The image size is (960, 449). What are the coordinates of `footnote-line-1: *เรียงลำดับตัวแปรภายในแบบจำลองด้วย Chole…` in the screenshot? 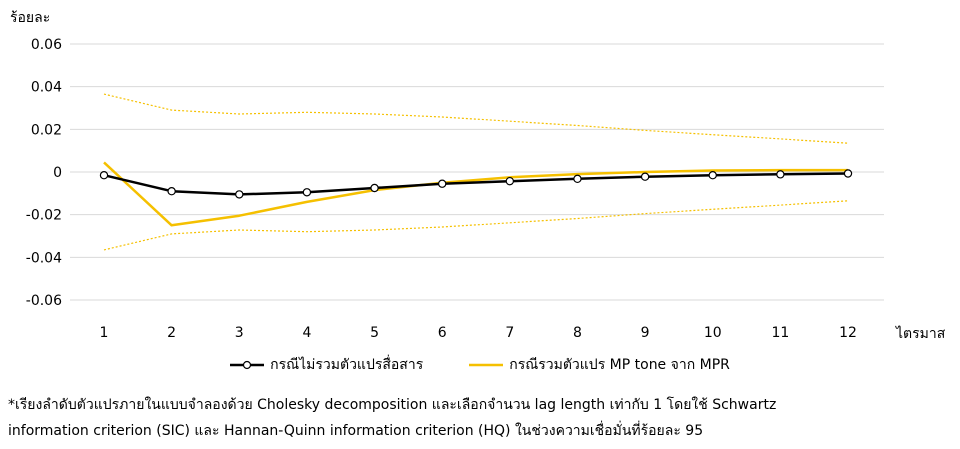 It's located at (392, 405).